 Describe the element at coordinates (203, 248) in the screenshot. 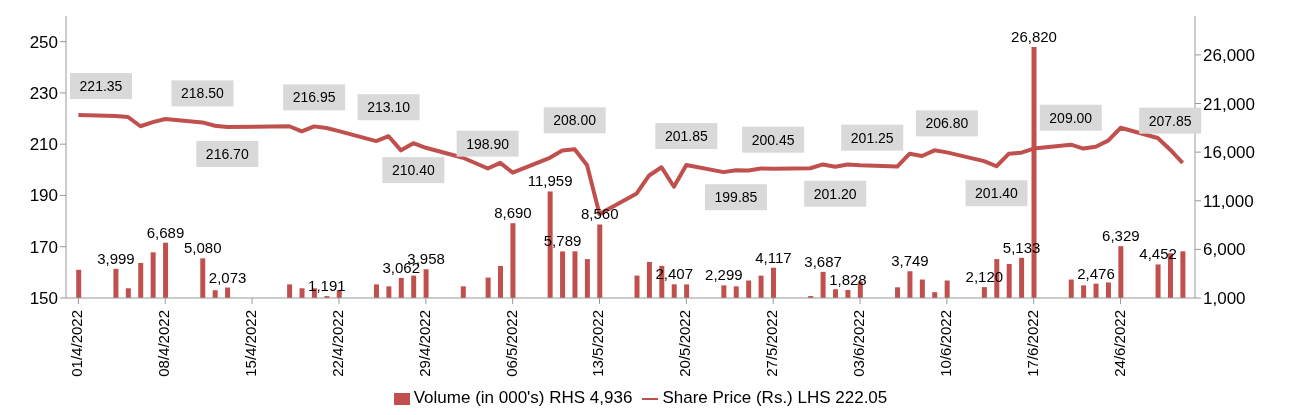

I see `data-label: 5,080` at that location.